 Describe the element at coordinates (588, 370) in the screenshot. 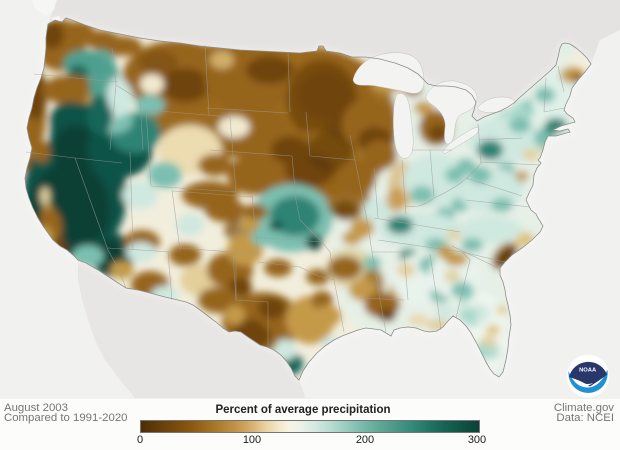

I see `svg-text: NOAA` at that location.